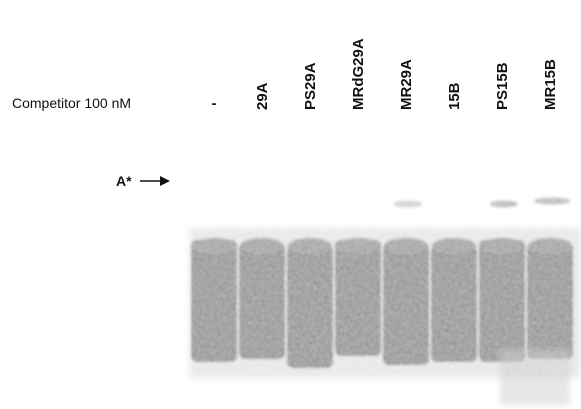 This screenshot has height=409, width=581. What do you see at coordinates (502, 86) in the screenshot?
I see `lane-label: PS15B` at bounding box center [502, 86].